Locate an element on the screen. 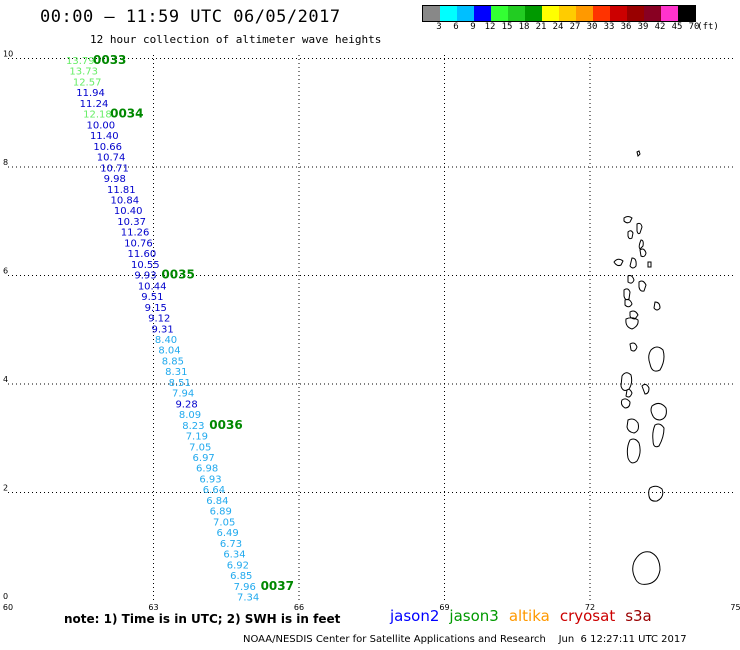  legend-label: 24 is located at coordinates (558, 27).